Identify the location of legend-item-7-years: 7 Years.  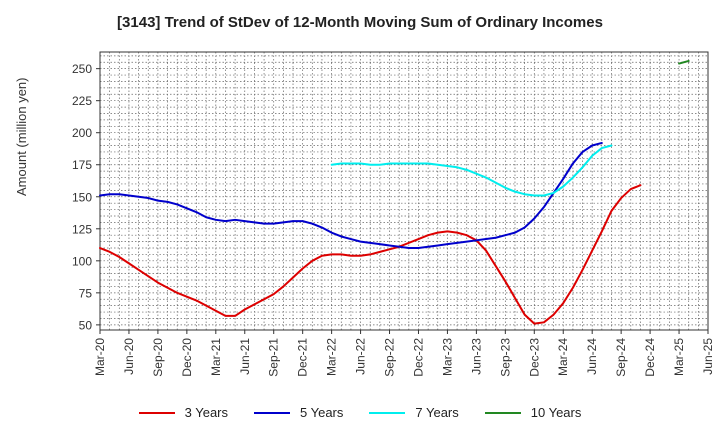
(414, 412).